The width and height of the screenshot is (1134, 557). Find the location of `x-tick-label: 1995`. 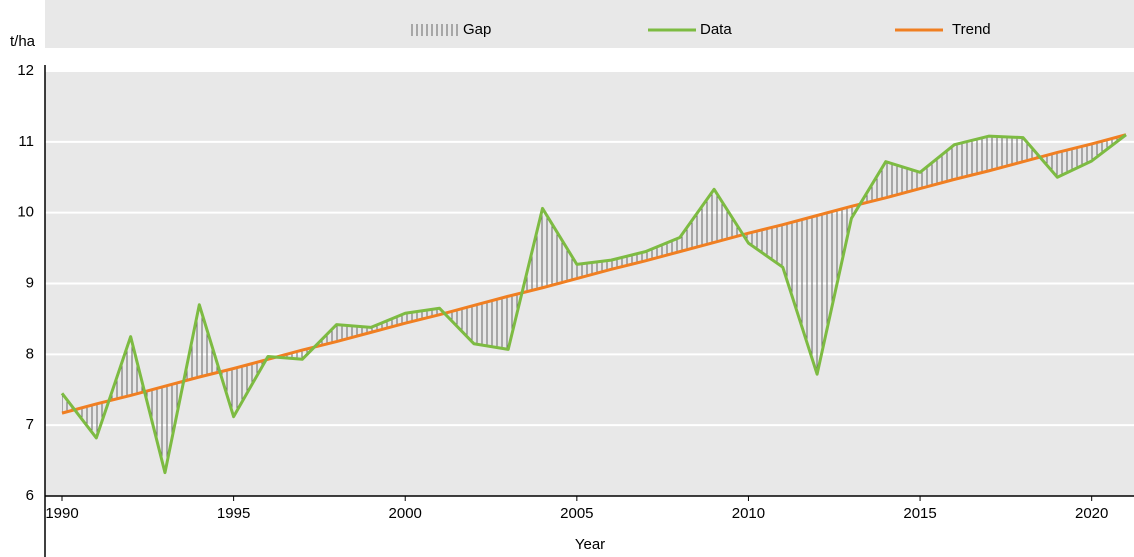

x-tick-label: 1995 is located at coordinates (233, 513).